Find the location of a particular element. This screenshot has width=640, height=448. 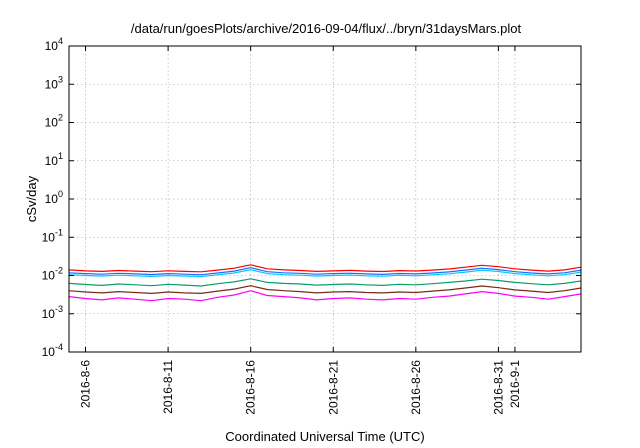

y-tick-label: 10² is located at coordinates (54, 121).